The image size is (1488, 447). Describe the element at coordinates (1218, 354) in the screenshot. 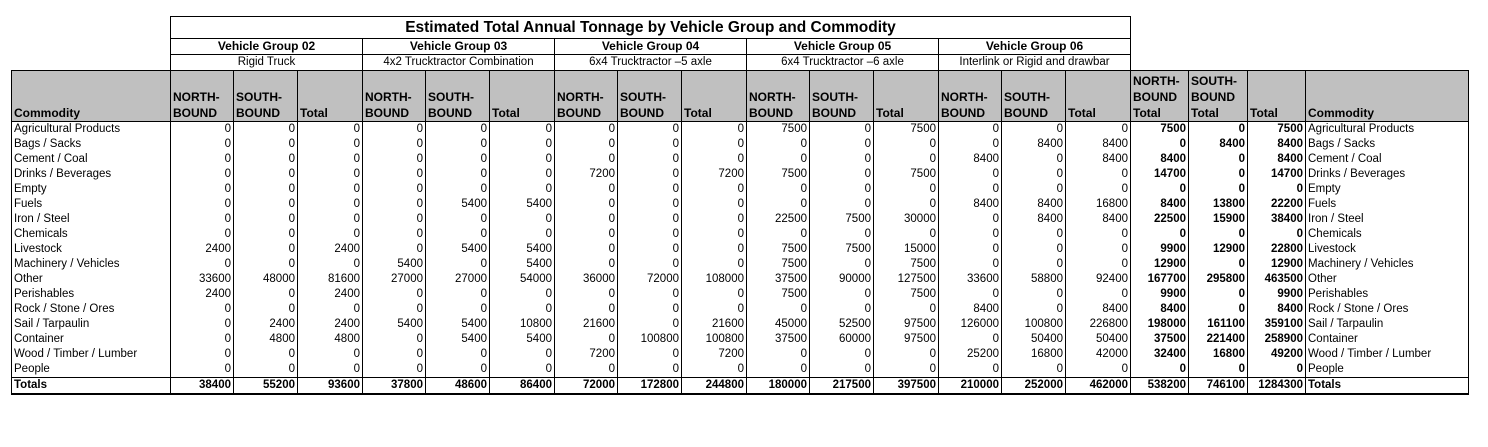

I see `cell-value: 16800` at that location.